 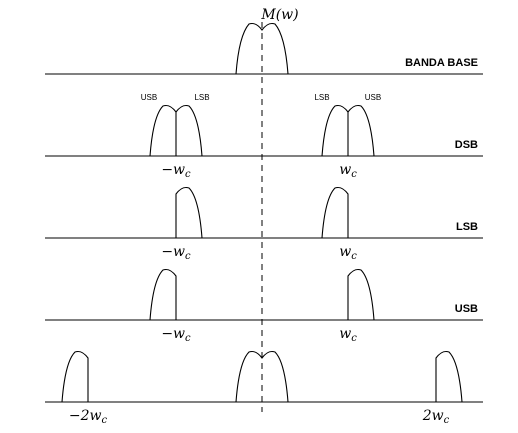 What do you see at coordinates (201, 97) in the screenshot?
I see `dsb-left-lsb-label: LSB` at bounding box center [201, 97].